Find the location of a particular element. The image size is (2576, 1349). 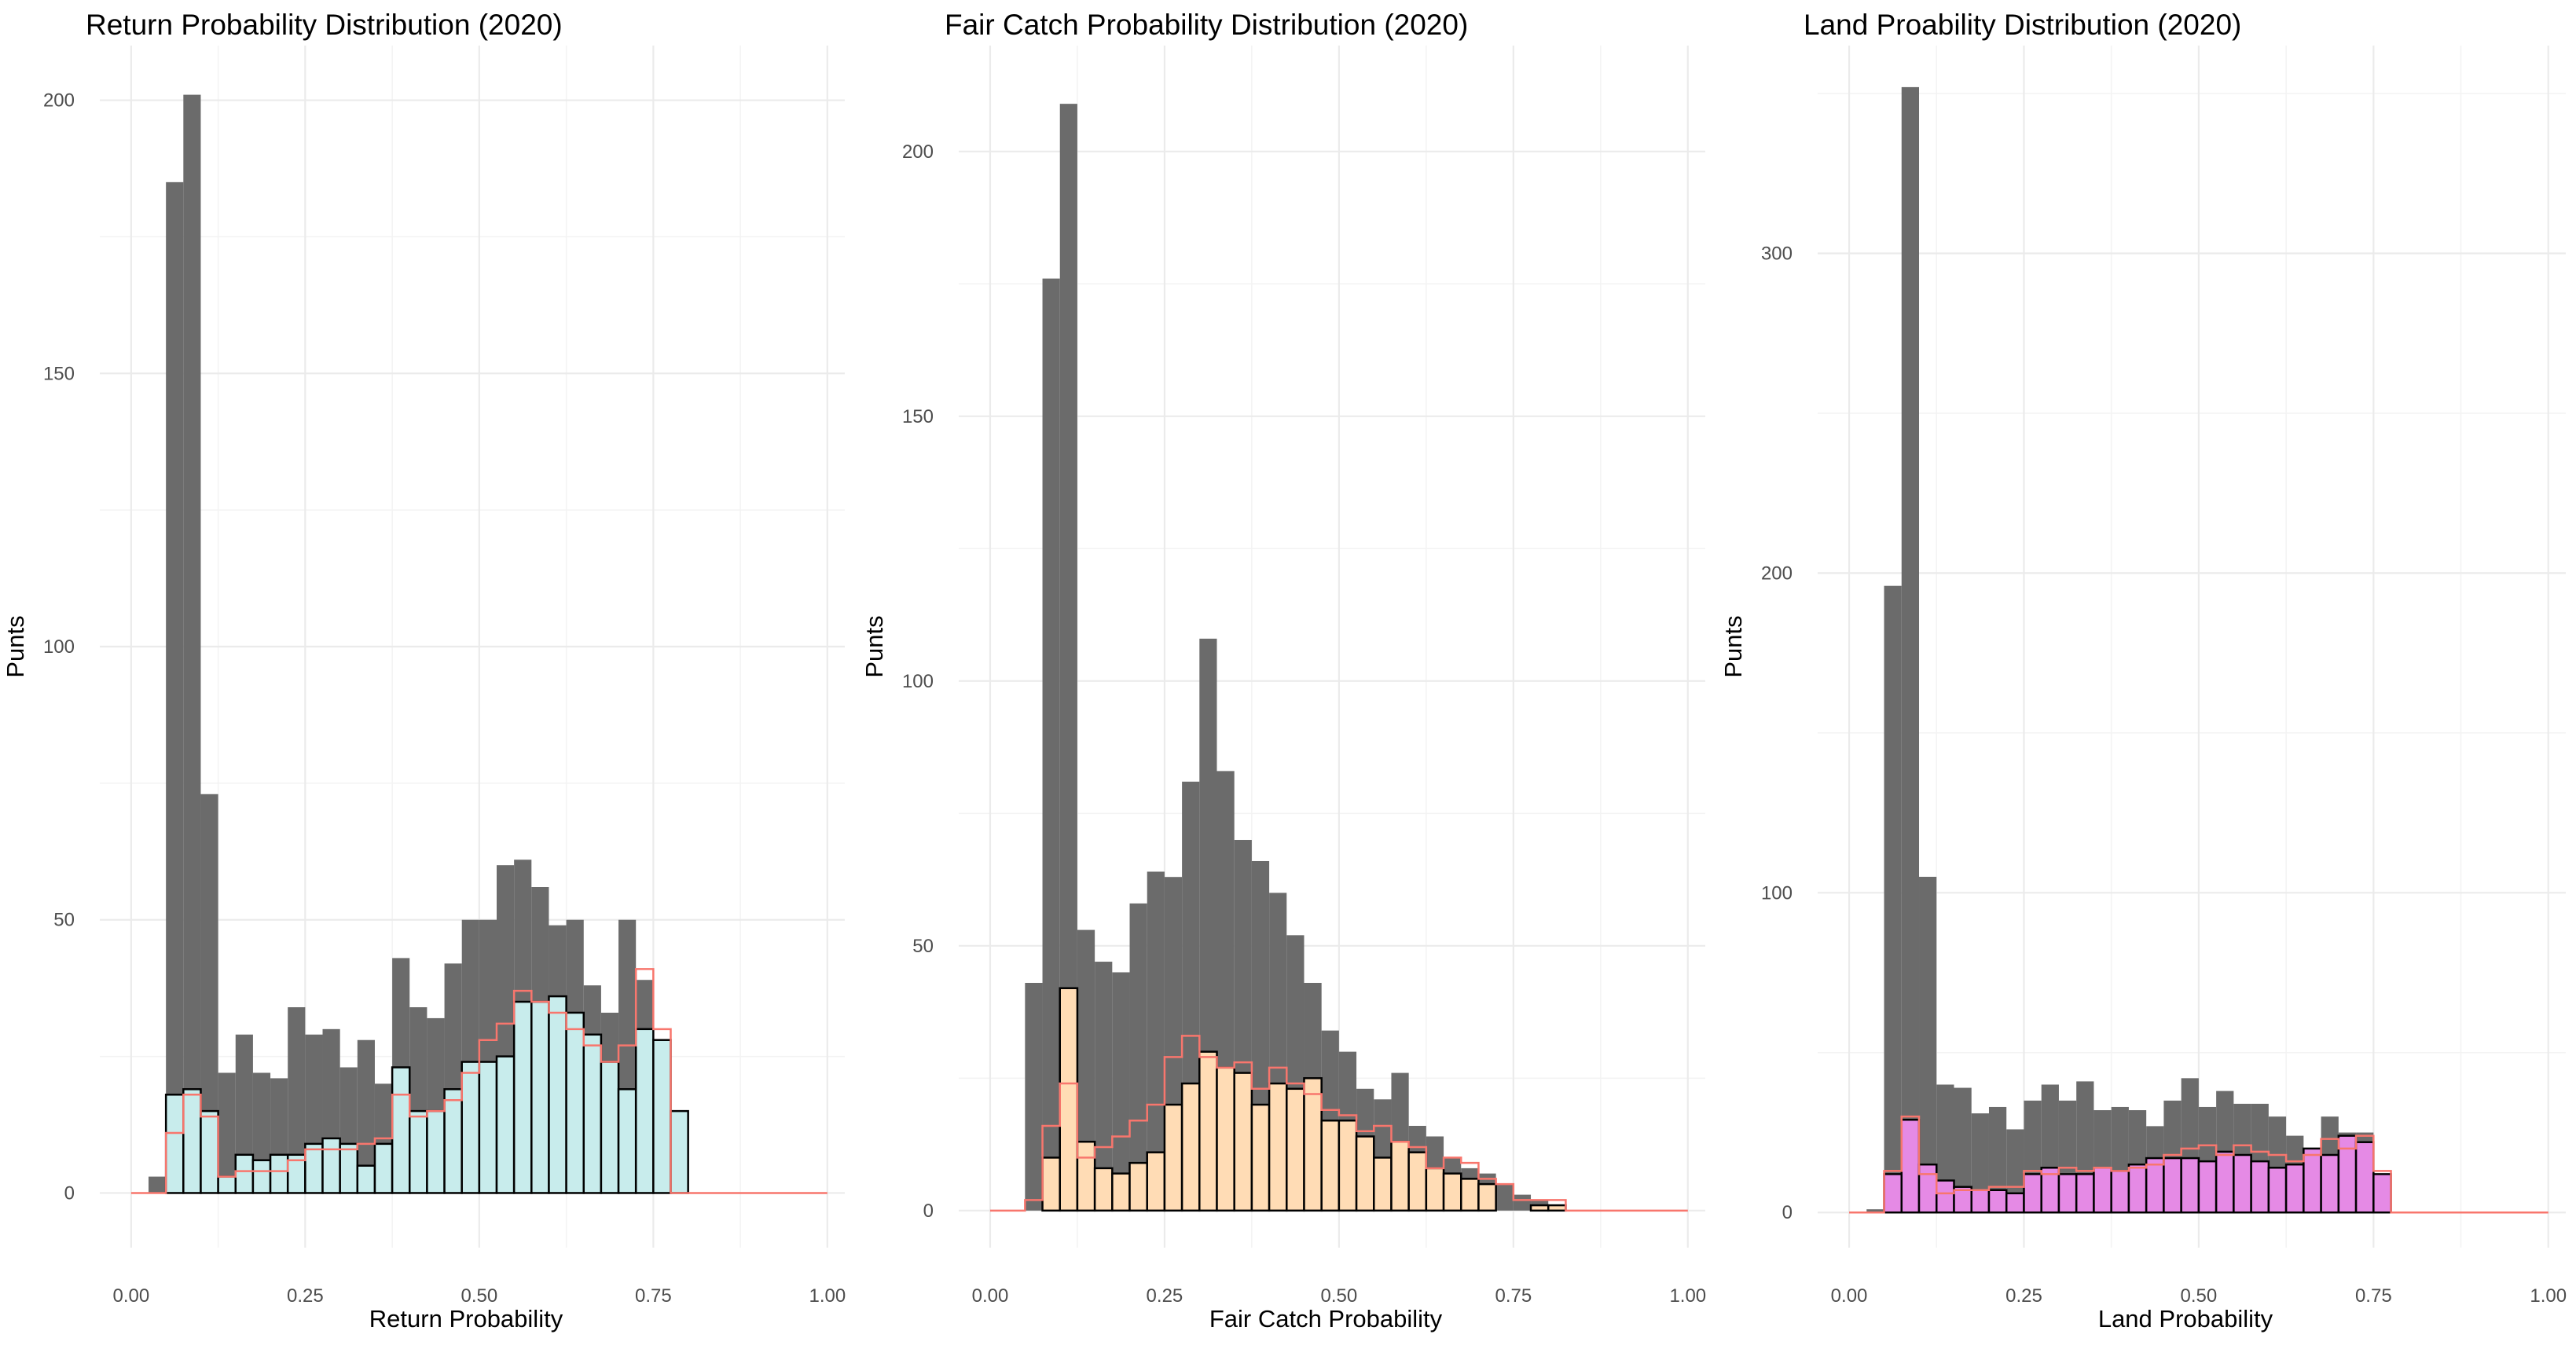

land-x-tick-label: 0.75 is located at coordinates (2373, 1296).